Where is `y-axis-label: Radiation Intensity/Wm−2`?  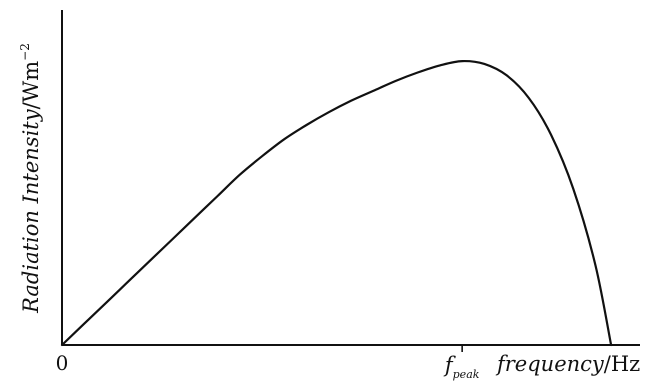 y-axis-label: Radiation Intensity/Wm−2 is located at coordinates (30, 178).